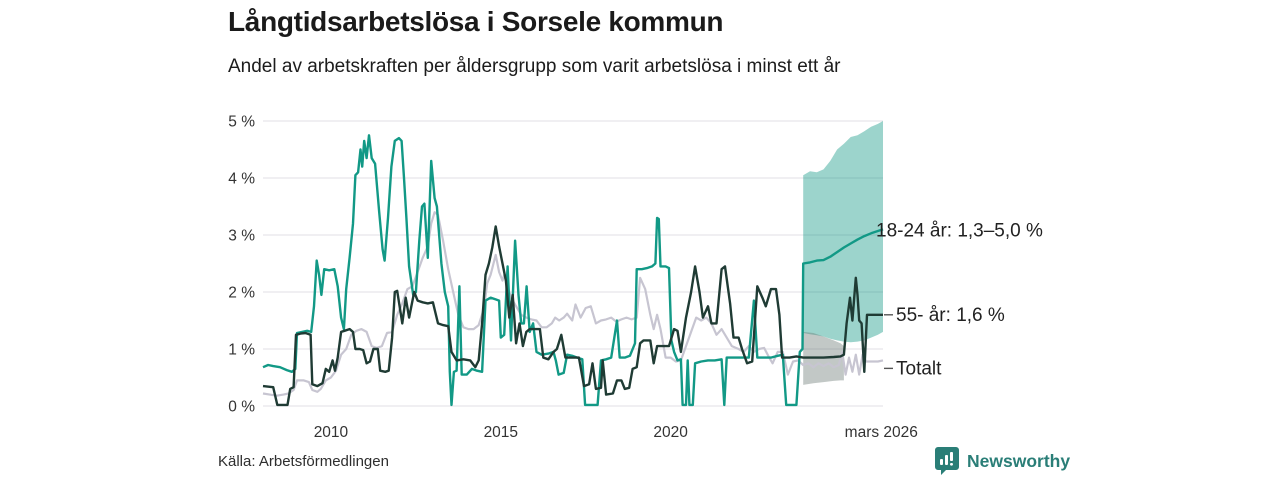 Image resolution: width=1280 pixels, height=480 pixels. I want to click on x-tick-label: 2010, so click(331, 432).